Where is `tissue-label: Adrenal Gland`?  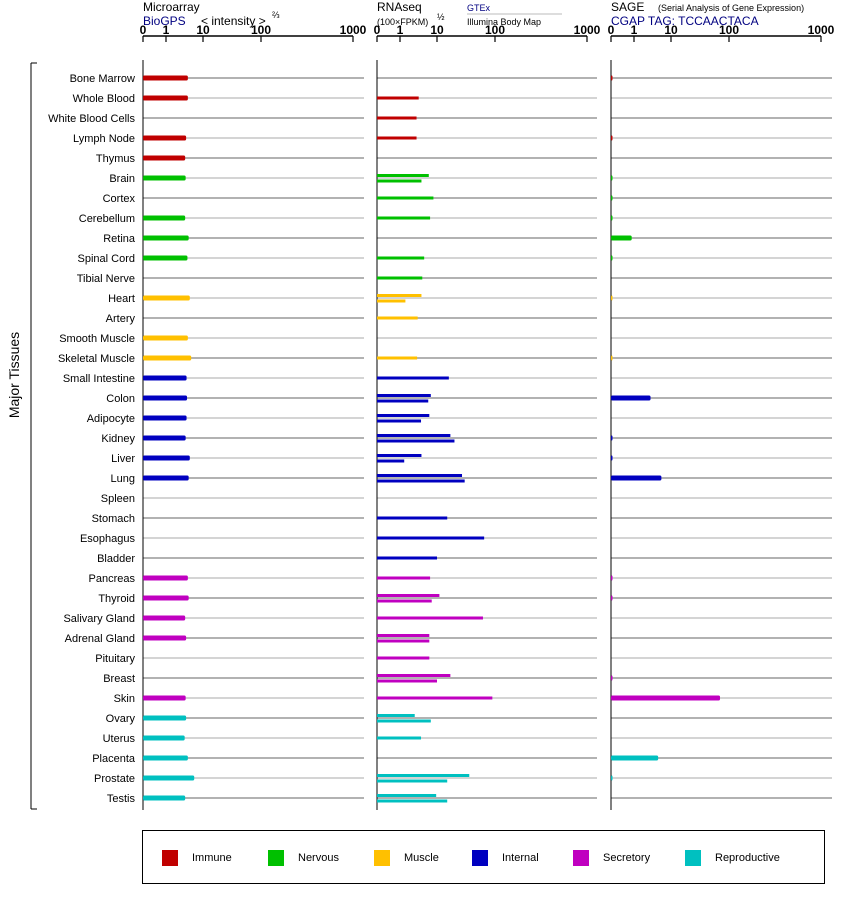
tissue-label: Adrenal Gland is located at coordinates (100, 639).